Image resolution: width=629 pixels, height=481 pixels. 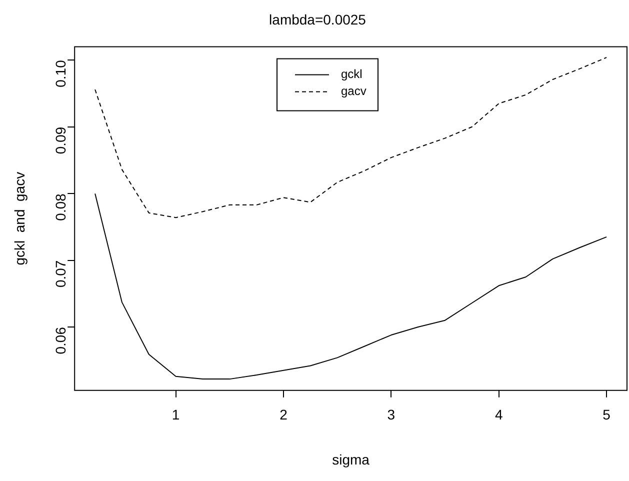 I want to click on x-tick-label: 2, so click(x=284, y=414).